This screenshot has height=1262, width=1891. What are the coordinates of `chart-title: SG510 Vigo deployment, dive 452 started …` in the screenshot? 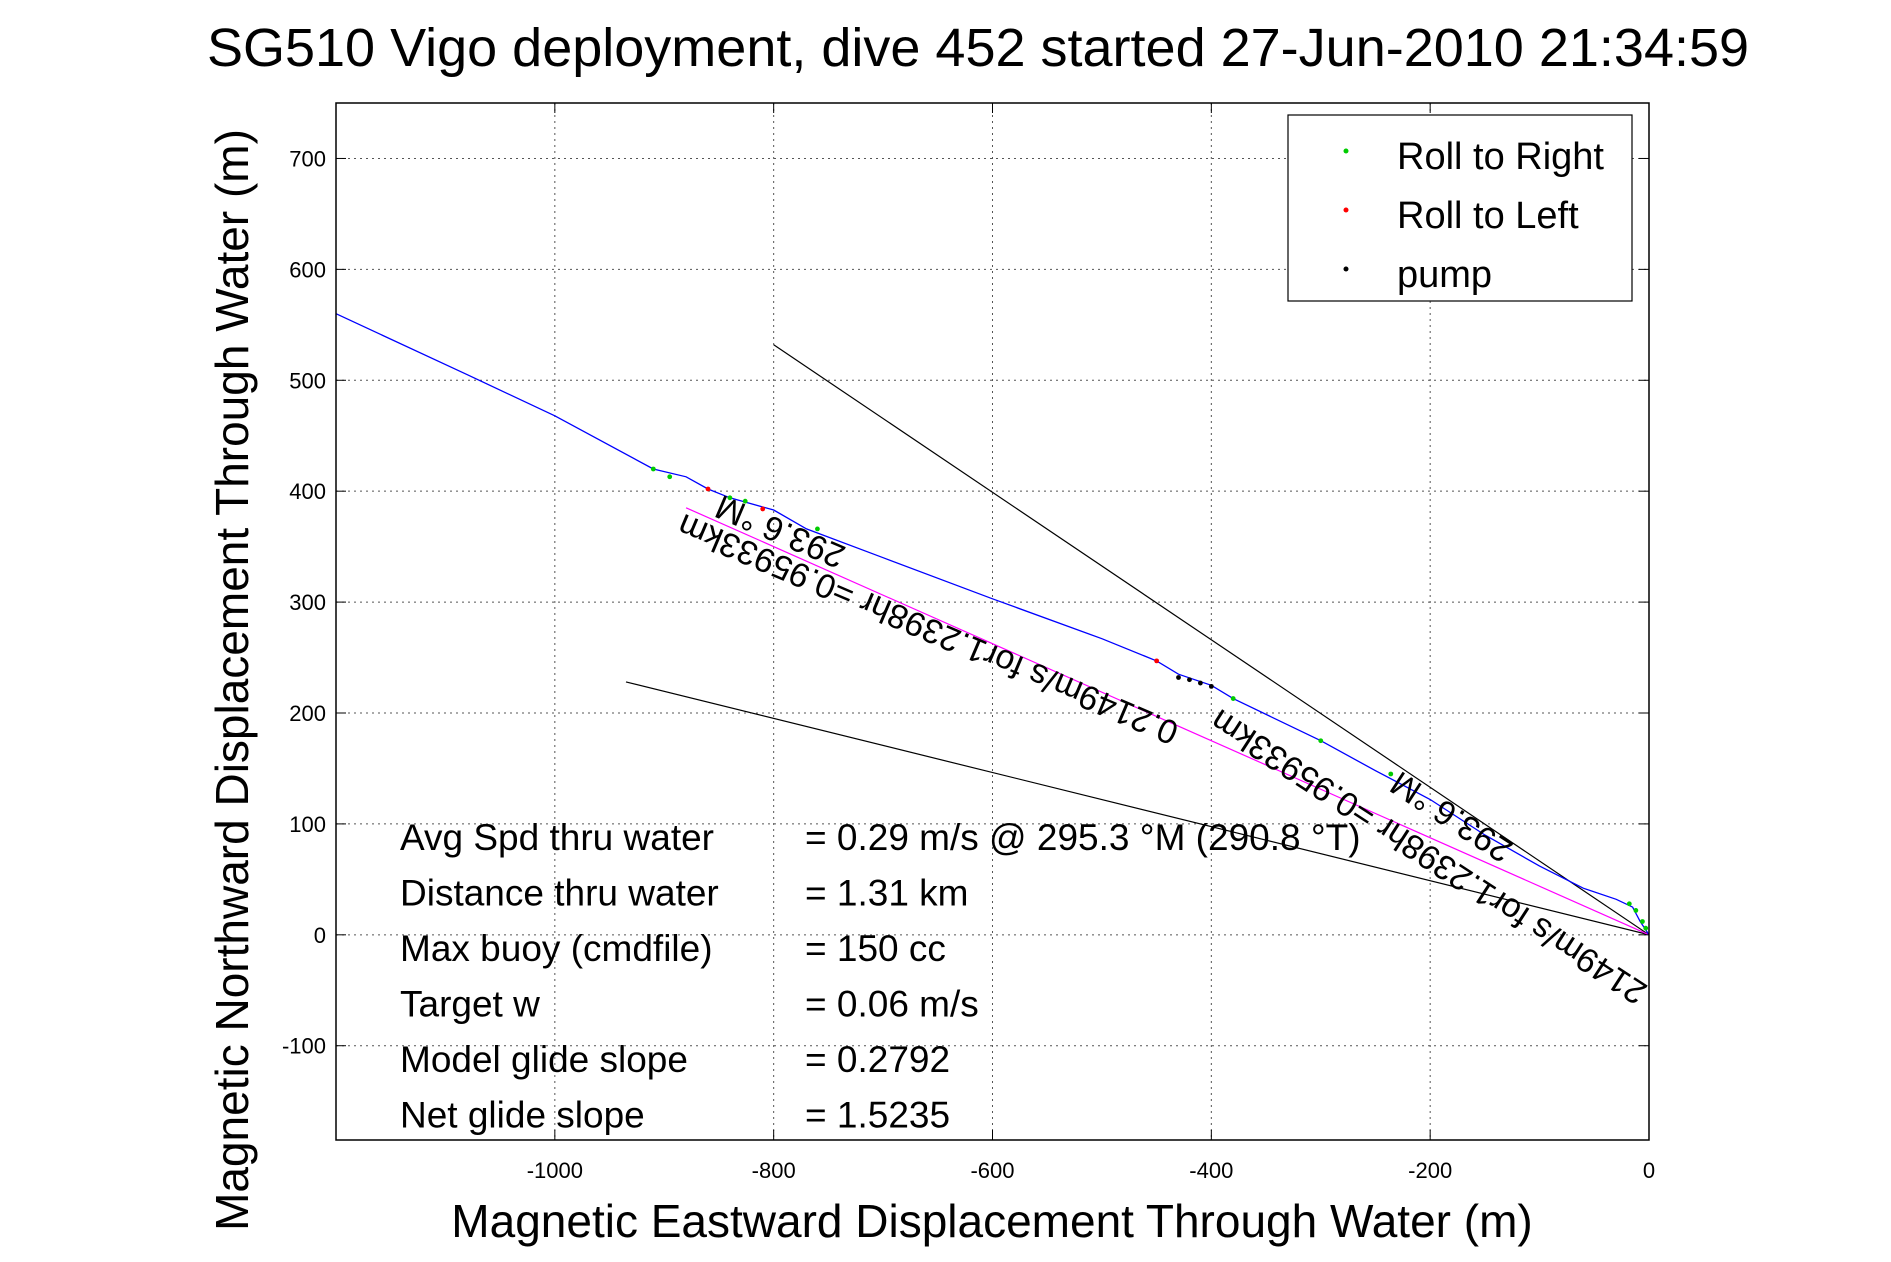 It's located at (978, 48).